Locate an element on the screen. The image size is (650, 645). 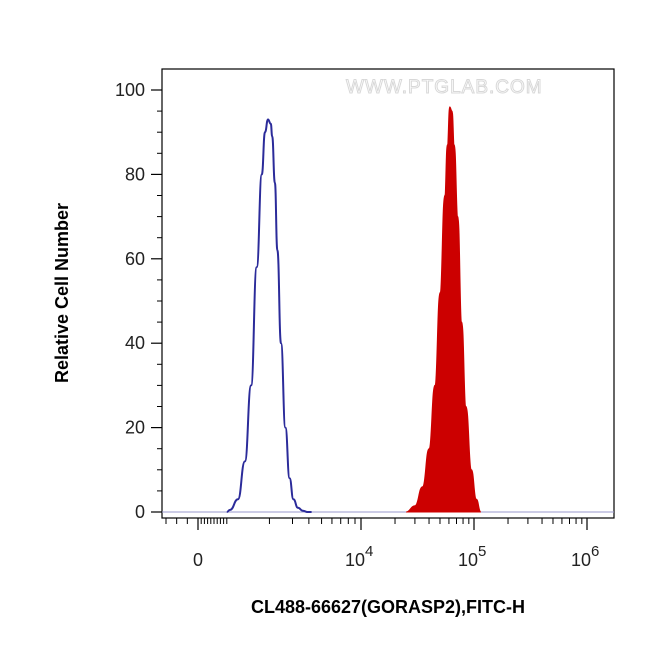
y-tick-label: 20 is located at coordinates (135, 428).